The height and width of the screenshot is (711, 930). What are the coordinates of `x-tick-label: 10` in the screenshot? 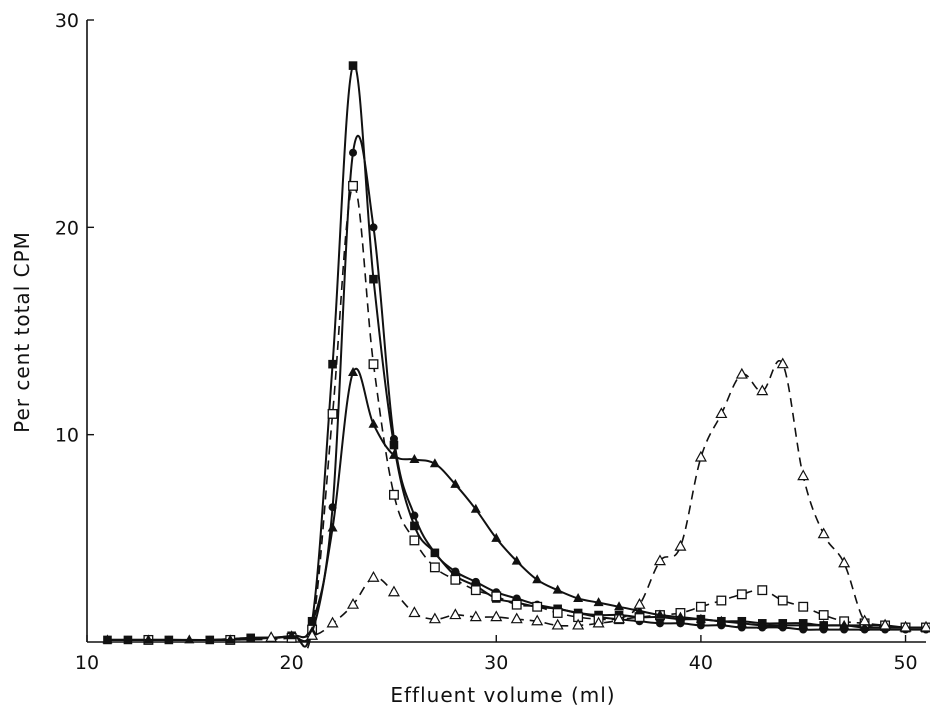 It's located at (87, 663).